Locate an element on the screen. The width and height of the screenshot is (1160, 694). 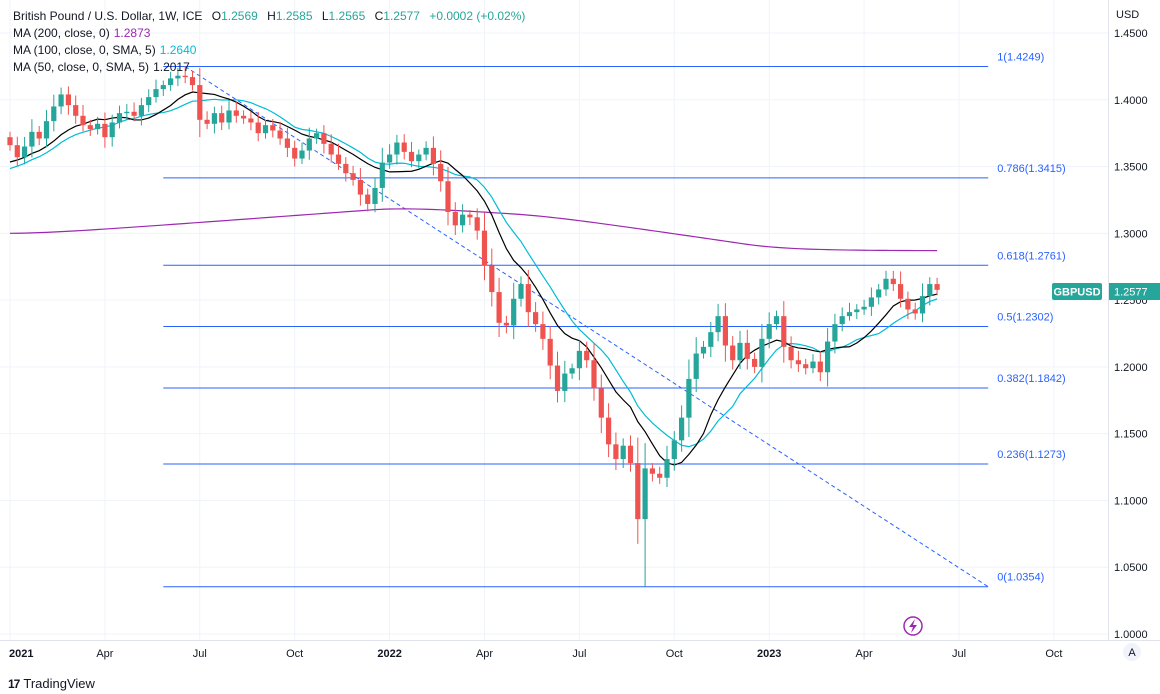
tradingview-footer: 17 TradingView is located at coordinates (51, 683).